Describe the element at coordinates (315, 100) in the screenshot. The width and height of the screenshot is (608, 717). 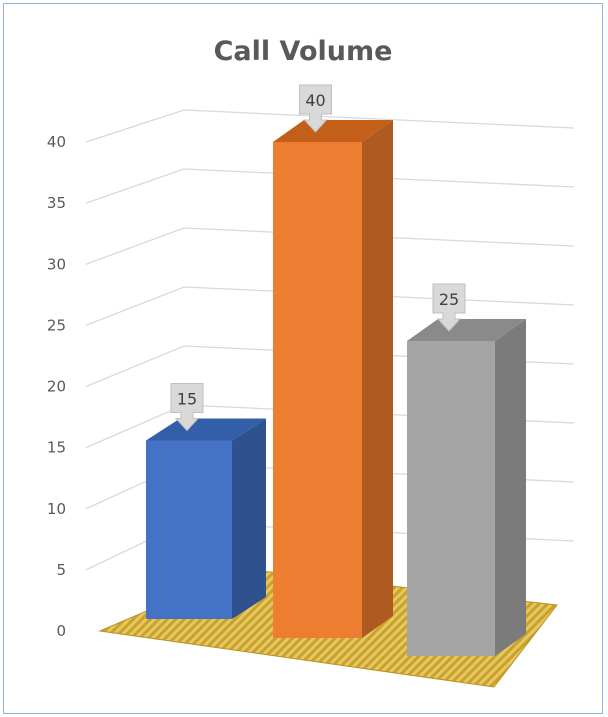
I see `data-label: 40` at that location.